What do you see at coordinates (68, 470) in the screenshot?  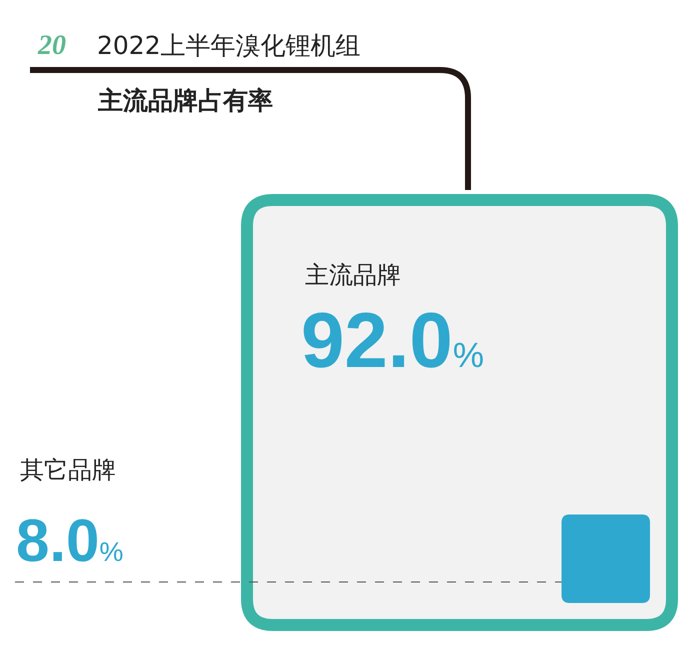 I see `category-label: 其它品牌` at bounding box center [68, 470].